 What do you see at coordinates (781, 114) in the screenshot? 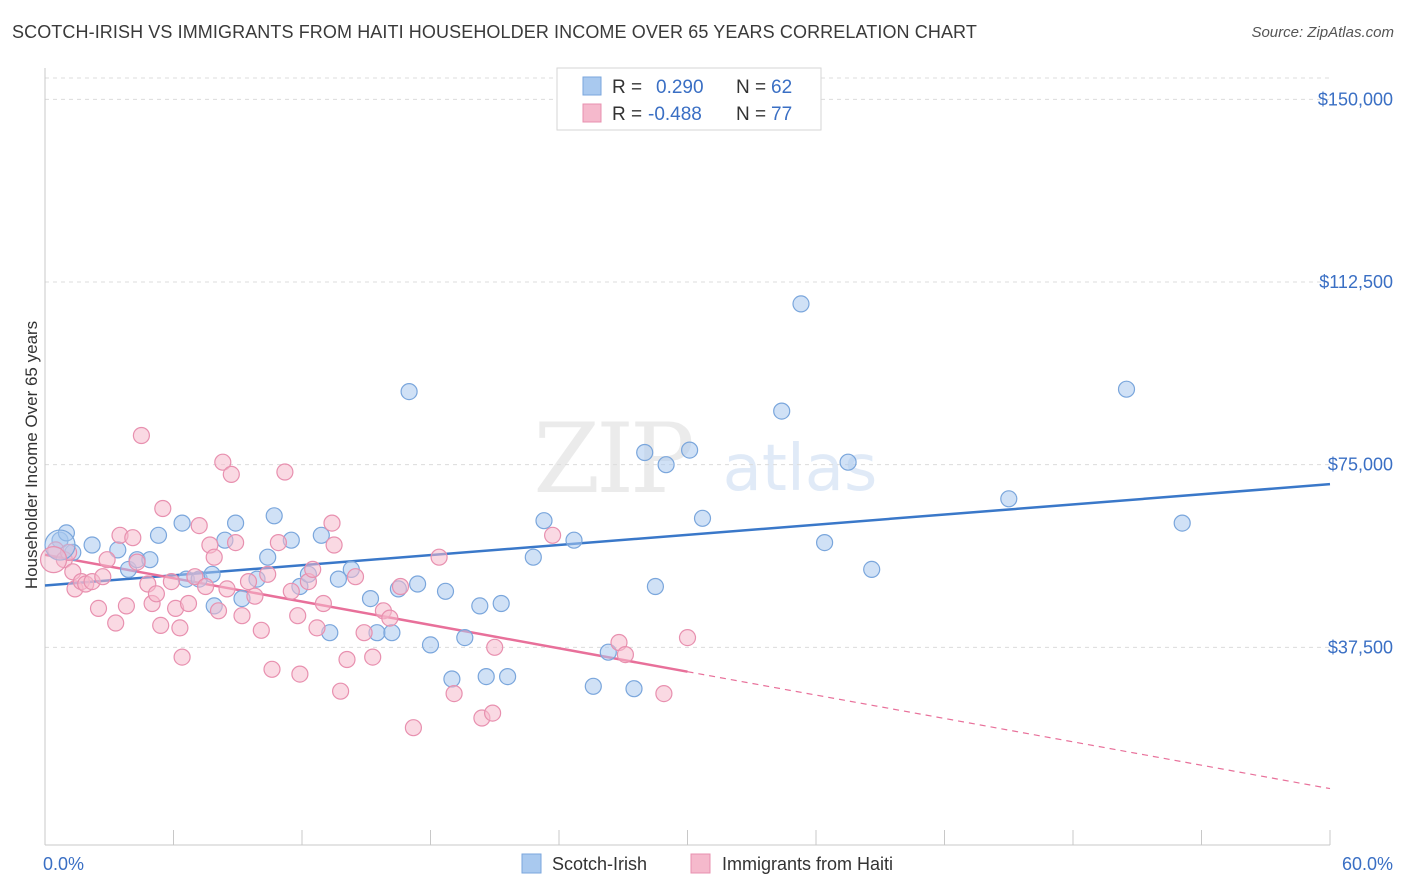
I see `legend-n-value-2: 77` at bounding box center [781, 114].